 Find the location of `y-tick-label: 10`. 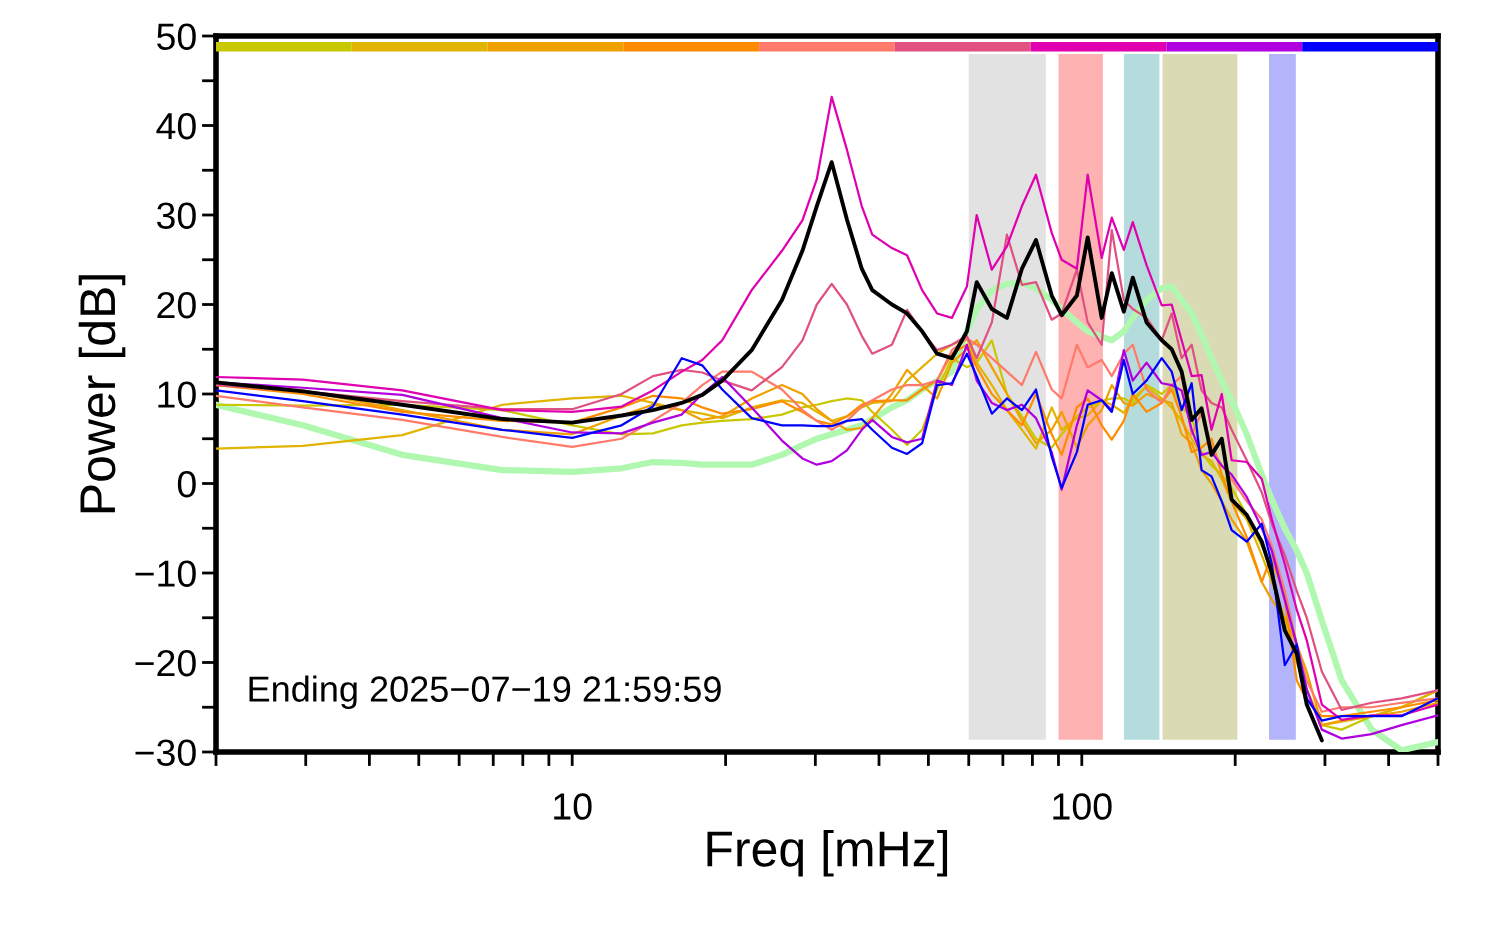

y-tick-label: 10 is located at coordinates (177, 394).